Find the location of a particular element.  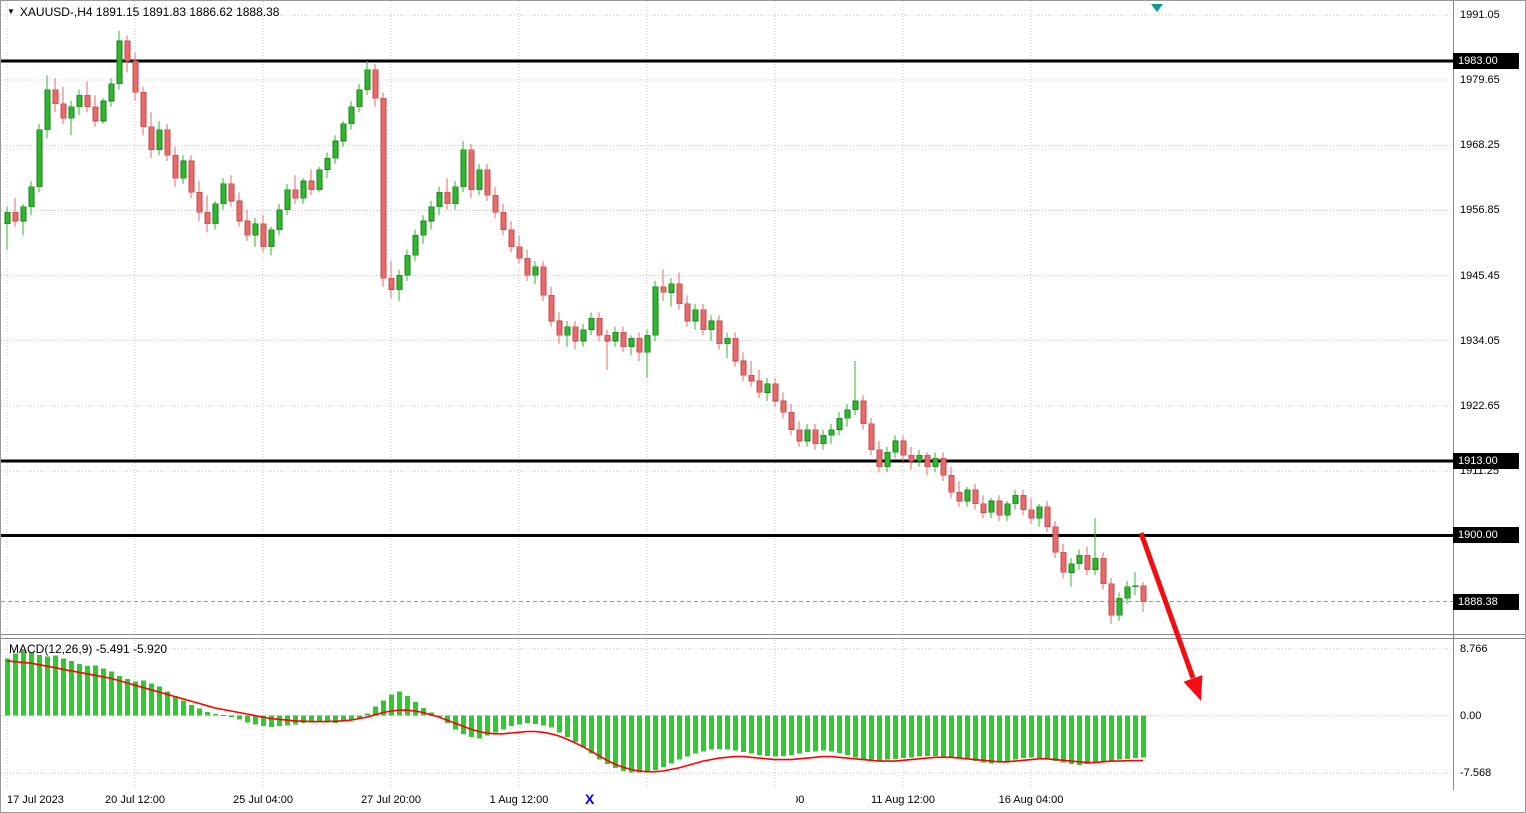

time-tick-label: 17 Jul 2023 is located at coordinates (35, 800).